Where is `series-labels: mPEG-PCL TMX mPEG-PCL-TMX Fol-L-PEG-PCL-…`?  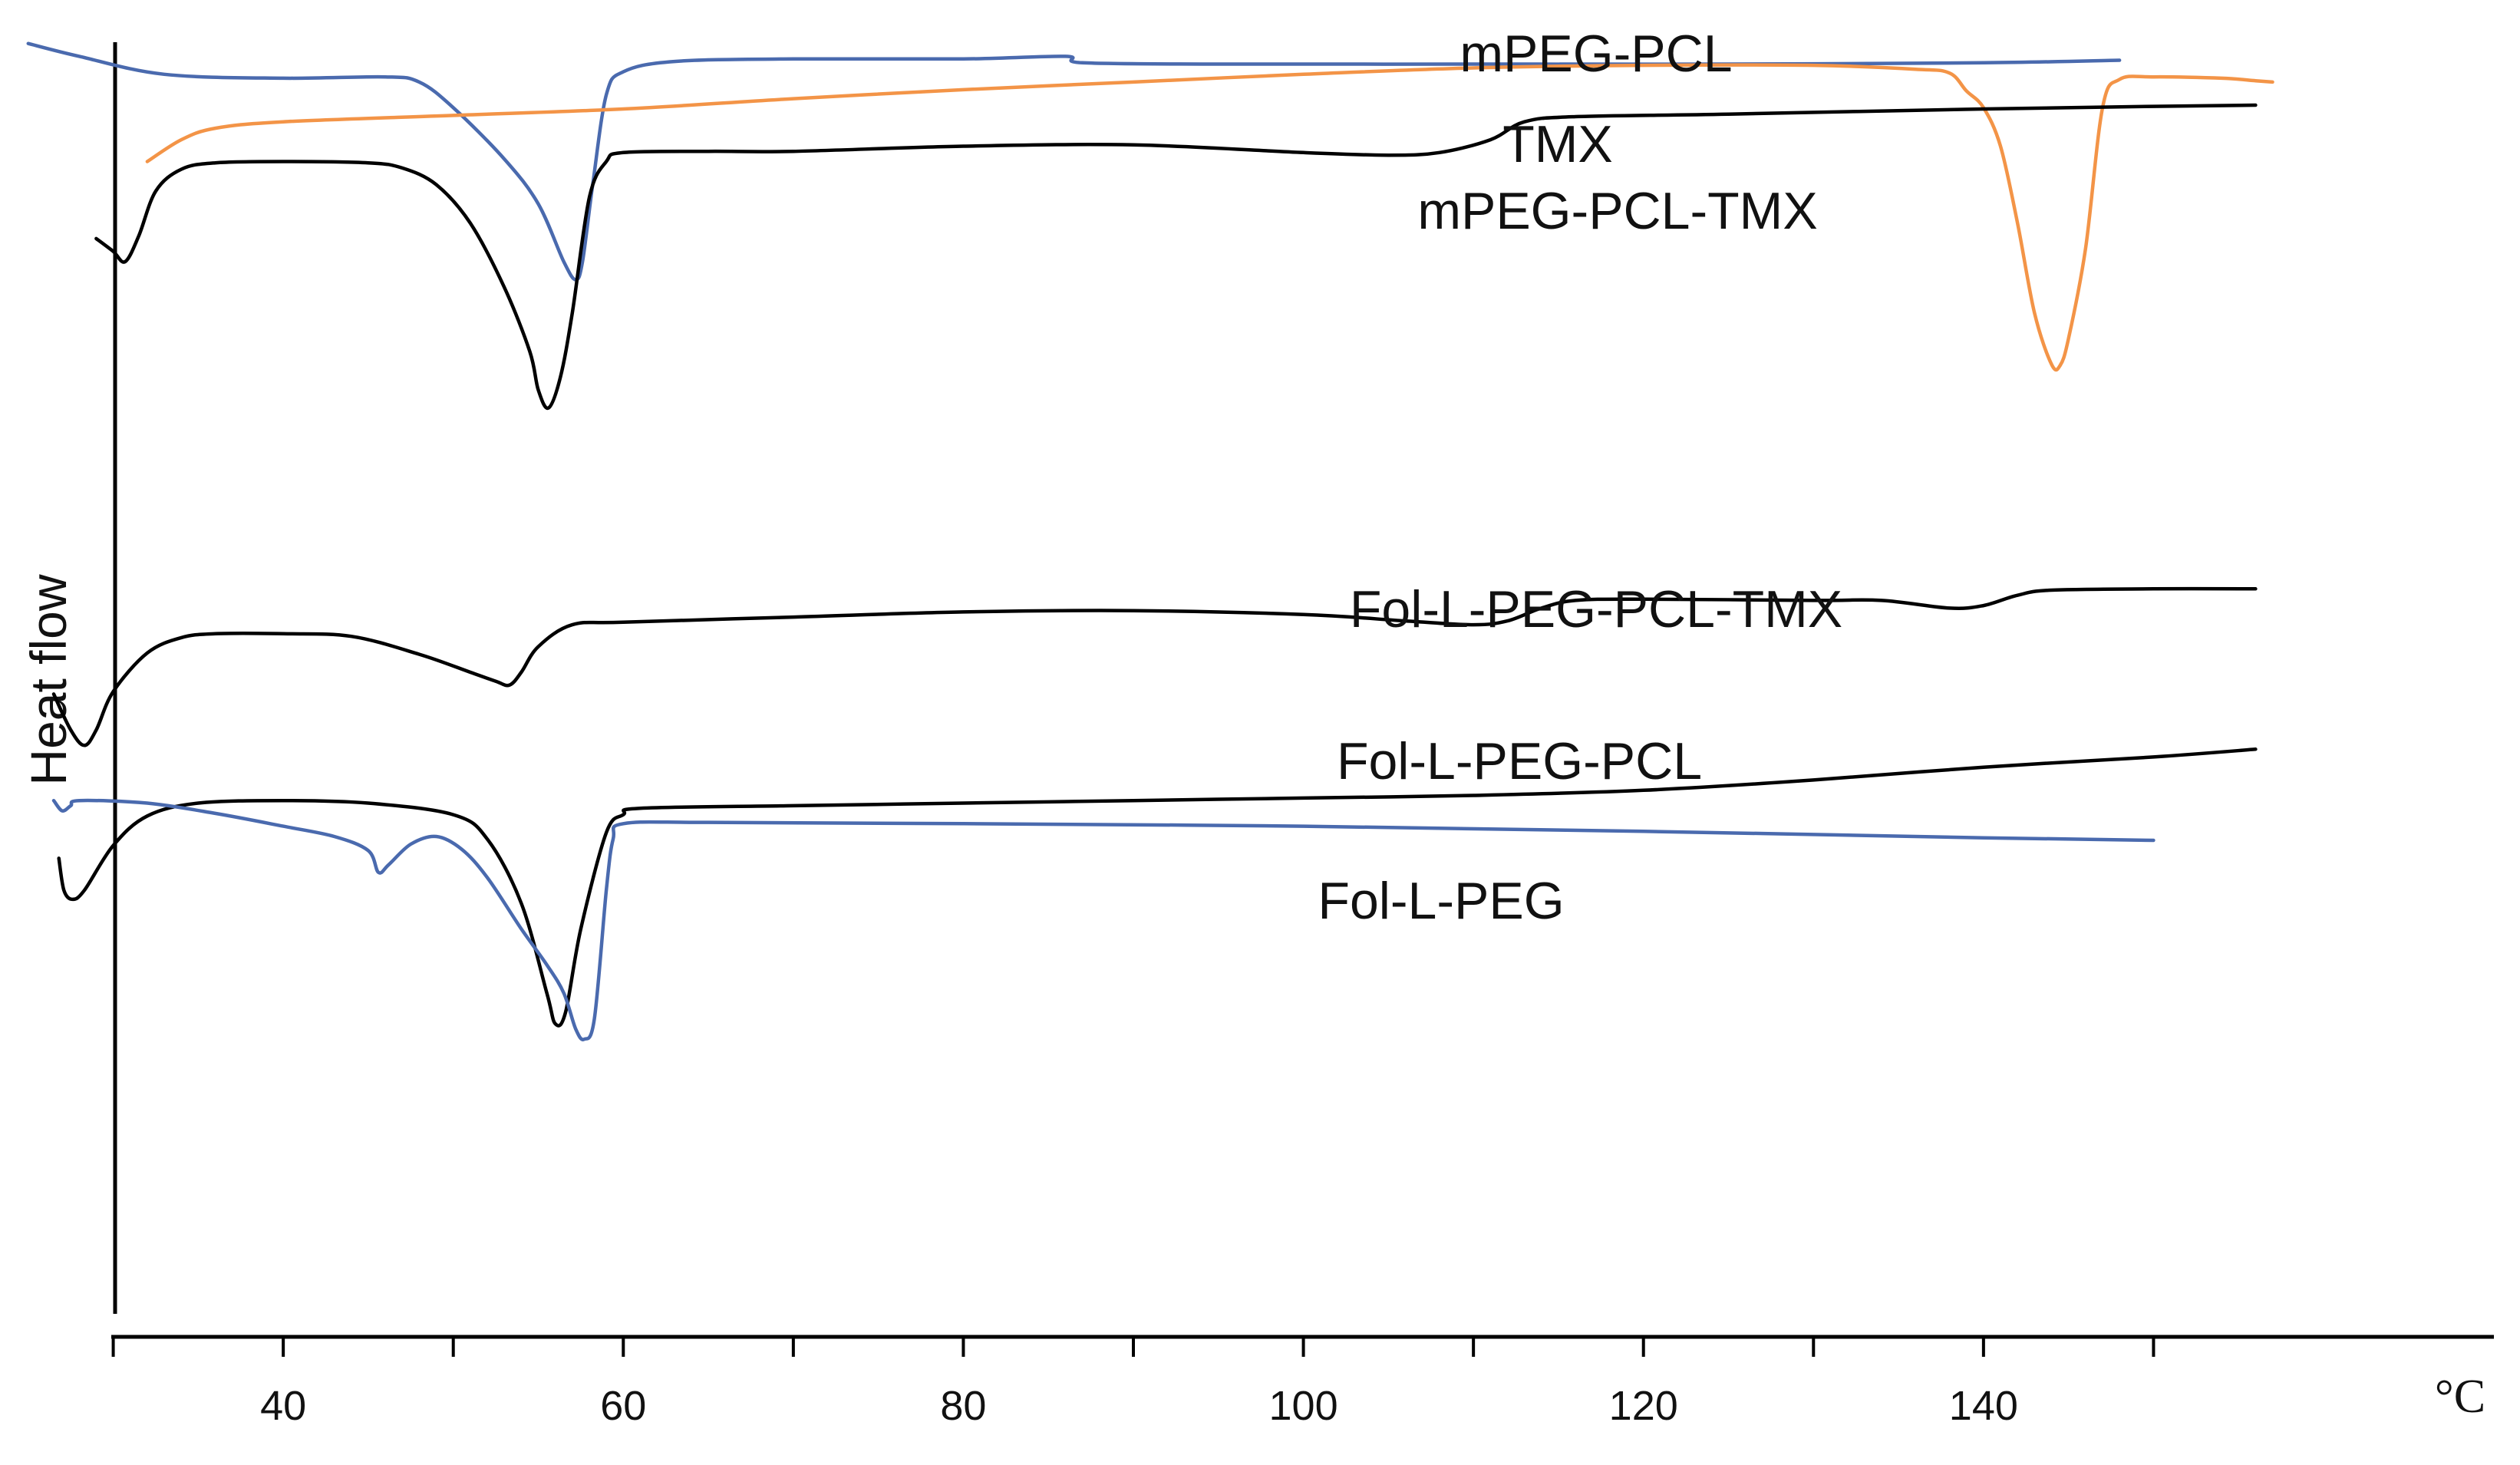 series-labels: mPEG-PCL TMX mPEG-PCL-TMX Fol-L-PEG-PCL-… is located at coordinates (1580, 477).